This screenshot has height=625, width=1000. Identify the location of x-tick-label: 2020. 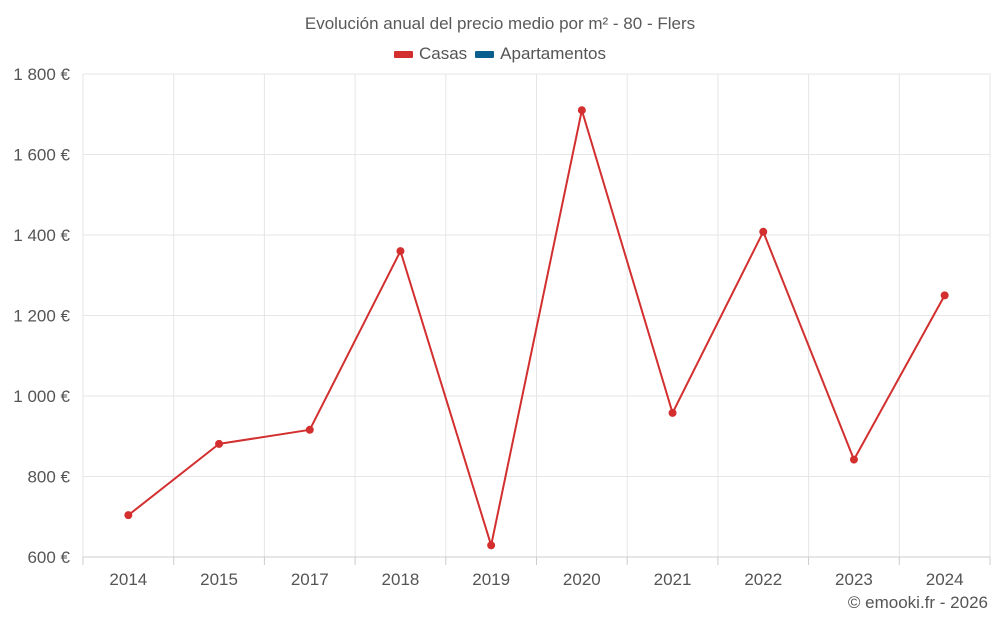
(582, 579).